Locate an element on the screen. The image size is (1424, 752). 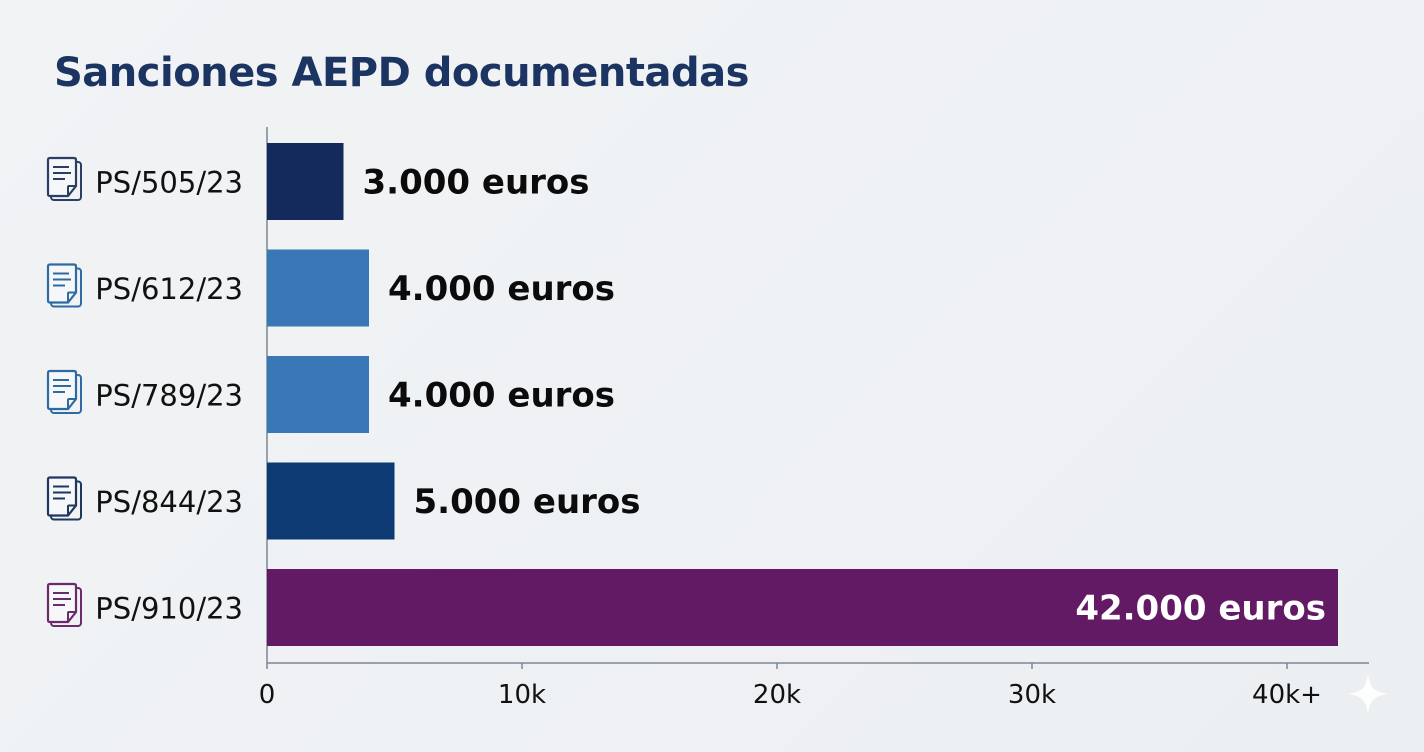
category-label: PS/505/23 is located at coordinates (169, 183).